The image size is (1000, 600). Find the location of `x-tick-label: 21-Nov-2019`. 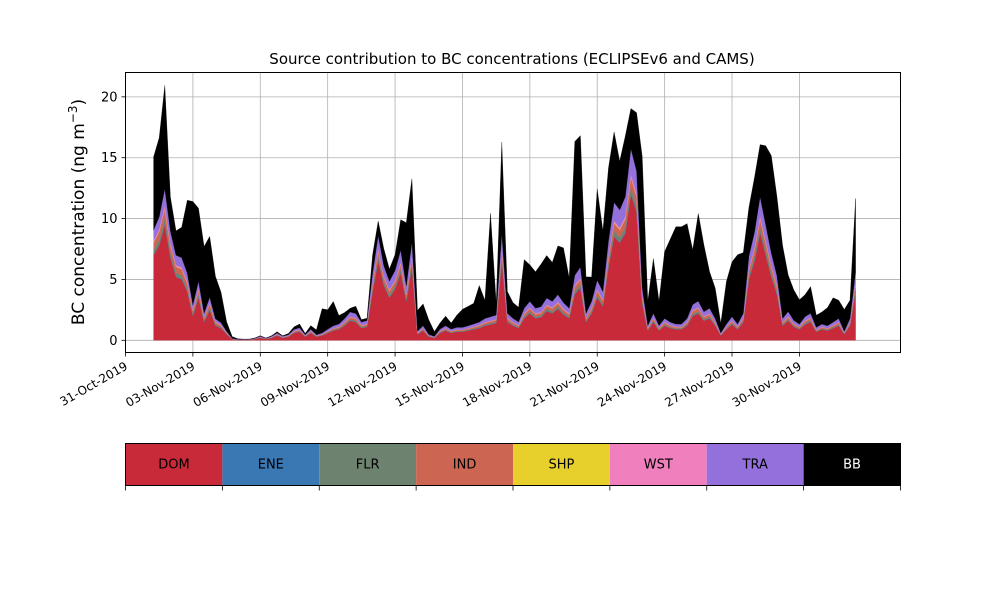

x-tick-label: 21-Nov-2019 is located at coordinates (565, 384).